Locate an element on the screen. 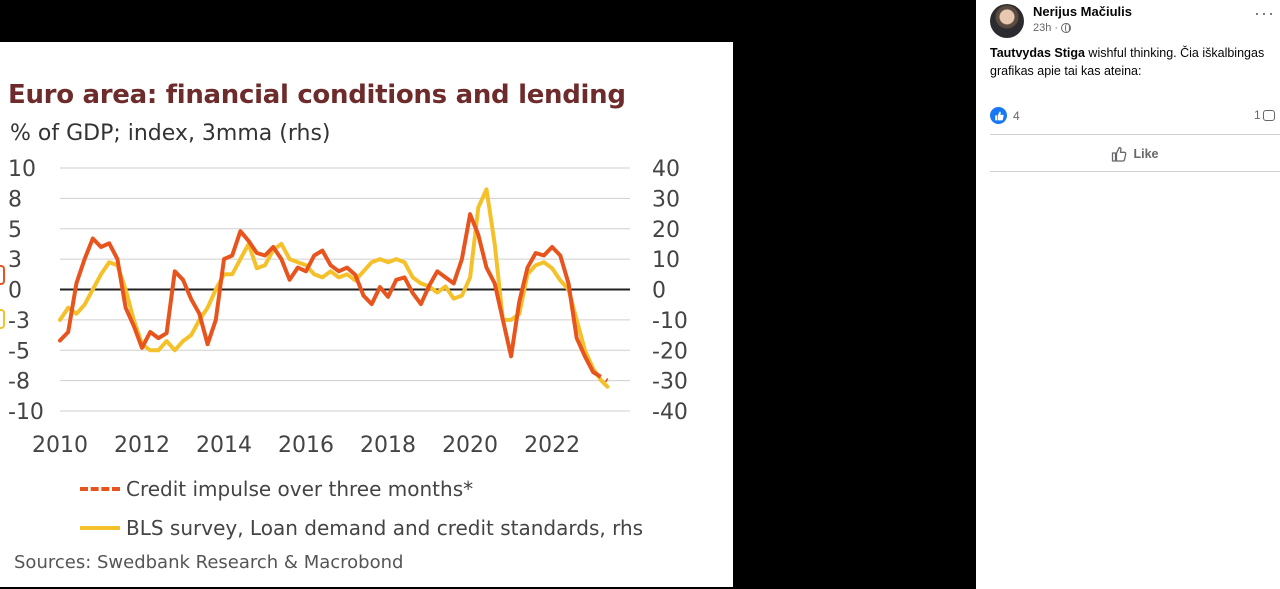 This screenshot has width=1280, height=589. y-right-tick-label: -20 is located at coordinates (670, 351).